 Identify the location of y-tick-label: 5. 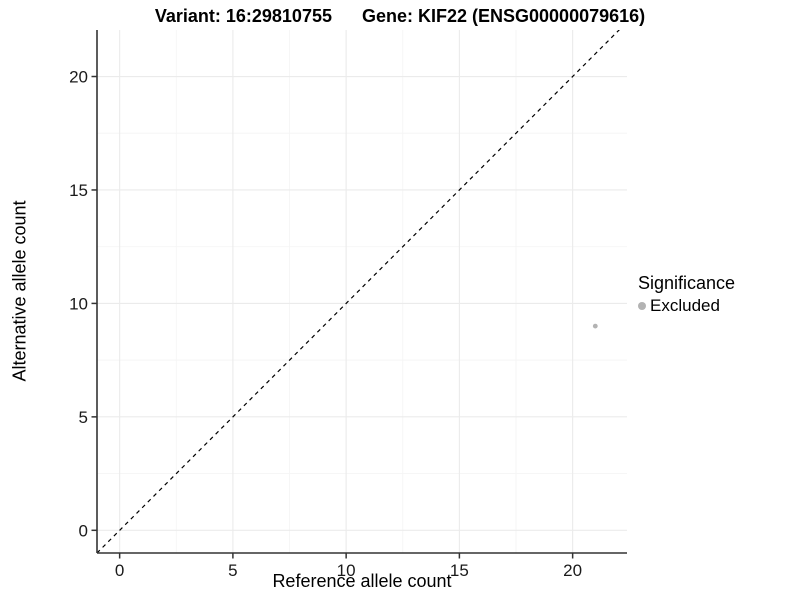
(83, 417).